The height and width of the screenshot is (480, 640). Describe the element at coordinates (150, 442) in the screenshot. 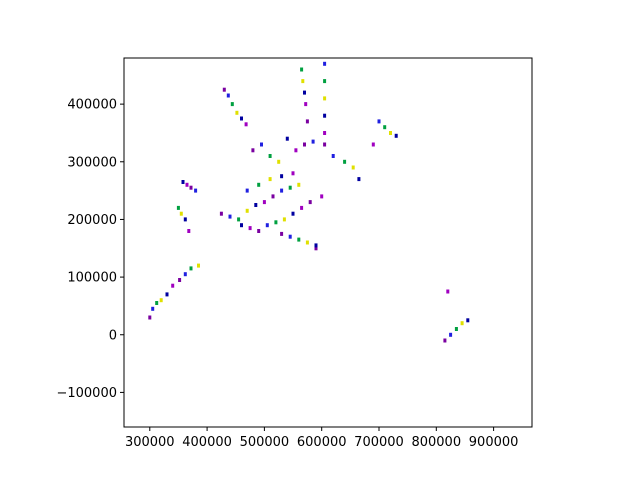

I see `x-tick-label: 300000` at that location.